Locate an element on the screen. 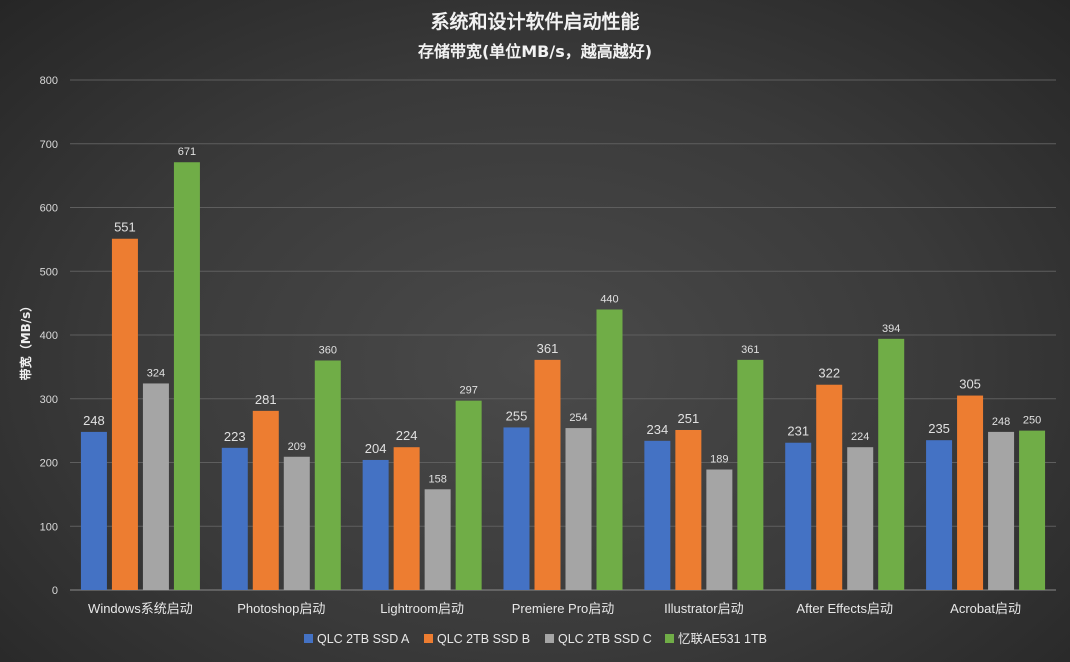  data-label: 189 is located at coordinates (719, 460).